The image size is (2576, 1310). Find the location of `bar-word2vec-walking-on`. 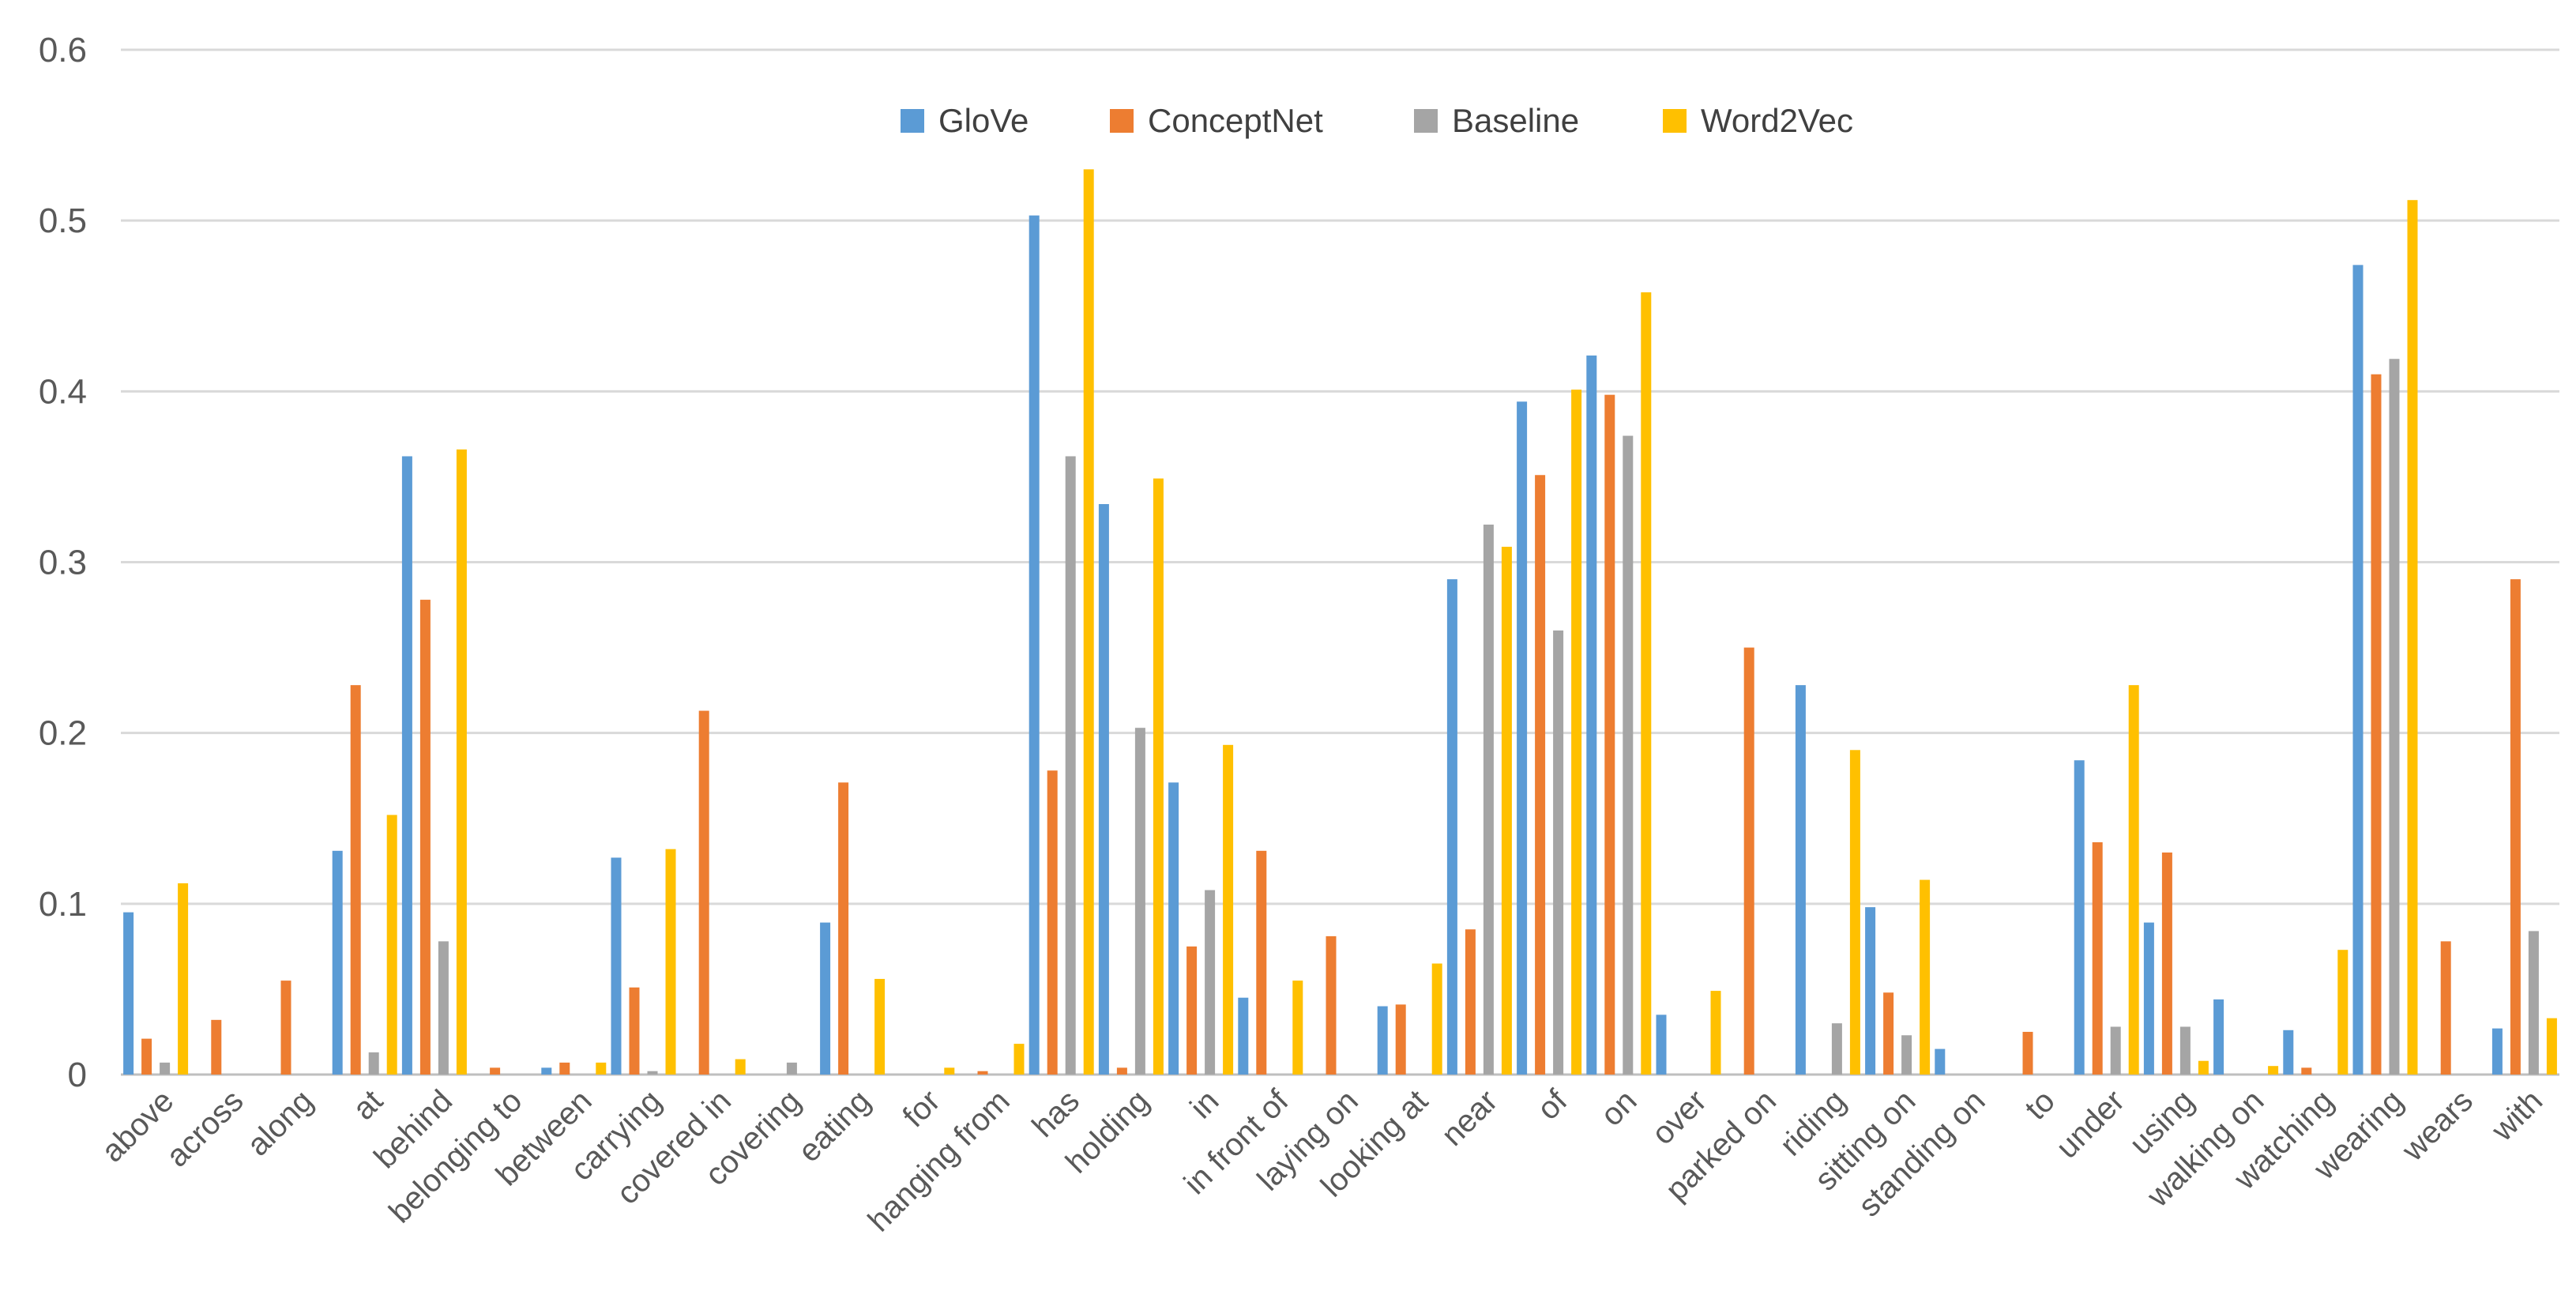

bar-word2vec-walking-on is located at coordinates (2274, 1070).